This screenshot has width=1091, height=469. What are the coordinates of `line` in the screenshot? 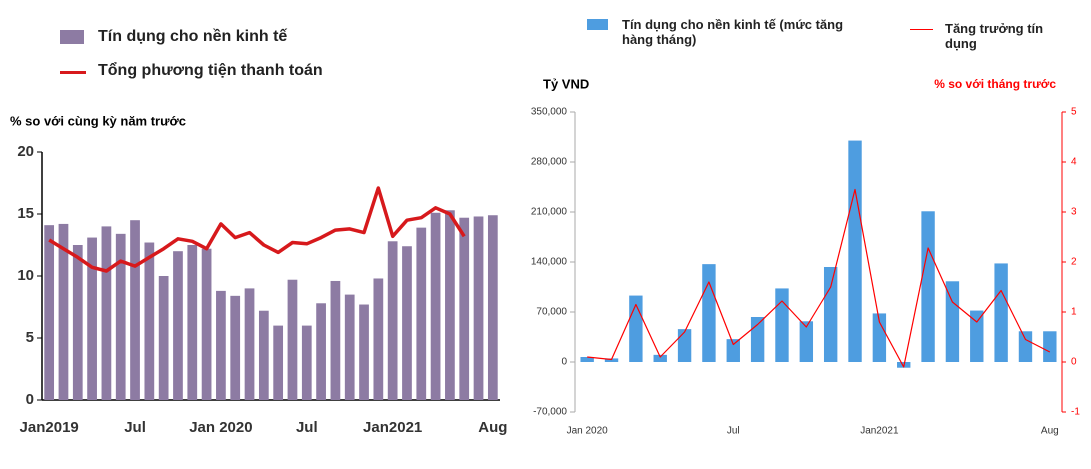 It's located at (257, 229).